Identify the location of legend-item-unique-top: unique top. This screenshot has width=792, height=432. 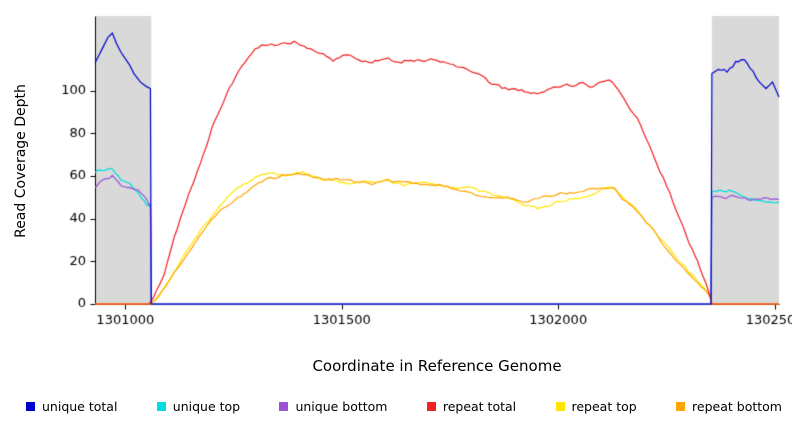
(198, 406).